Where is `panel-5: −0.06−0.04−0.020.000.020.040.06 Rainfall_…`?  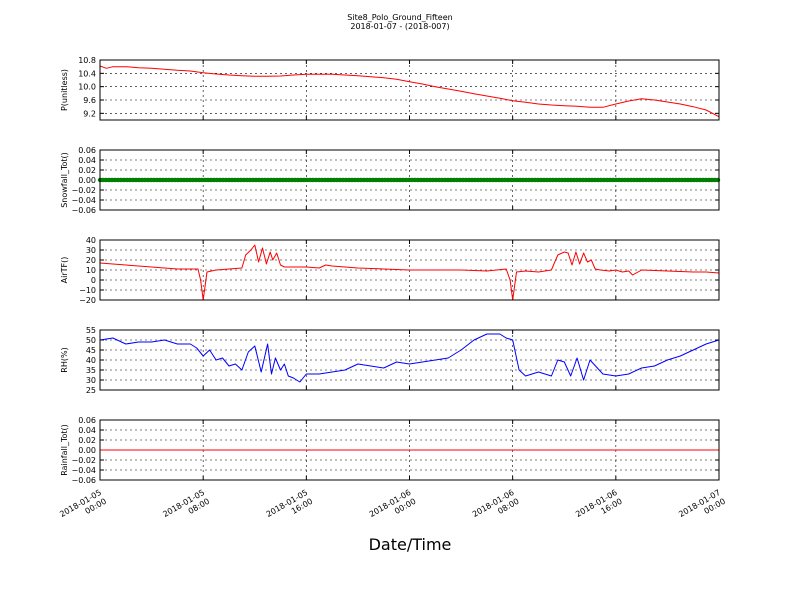 panel-5: −0.06−0.04−0.020.000.020.040.06 Rainfall_… is located at coordinates (390, 450).